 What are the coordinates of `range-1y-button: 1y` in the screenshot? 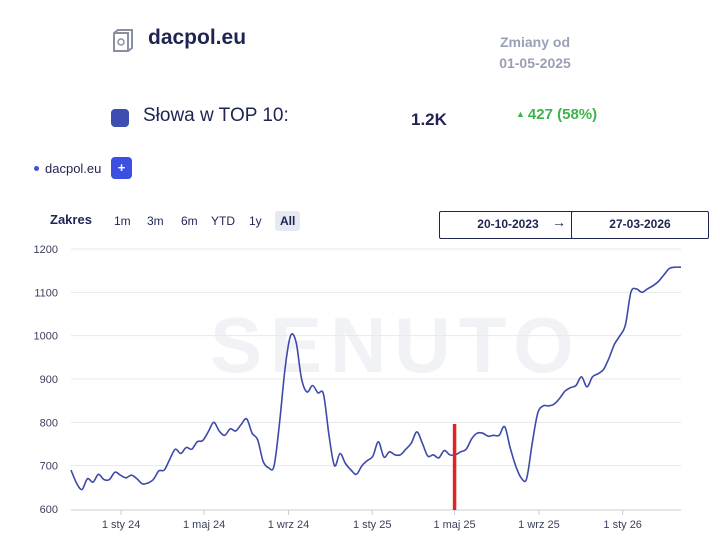 It's located at (255, 221).